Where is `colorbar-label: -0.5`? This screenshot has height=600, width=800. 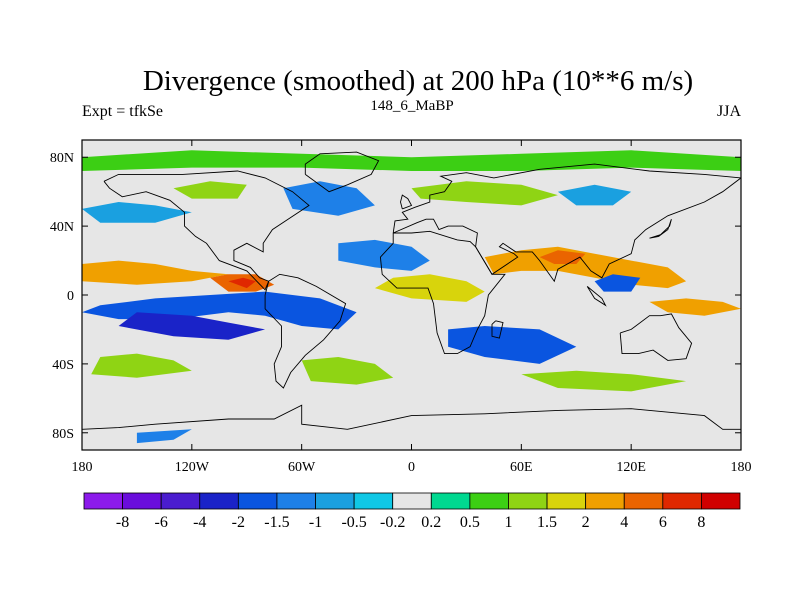
colorbar-label: -0.5 is located at coordinates (353, 522).